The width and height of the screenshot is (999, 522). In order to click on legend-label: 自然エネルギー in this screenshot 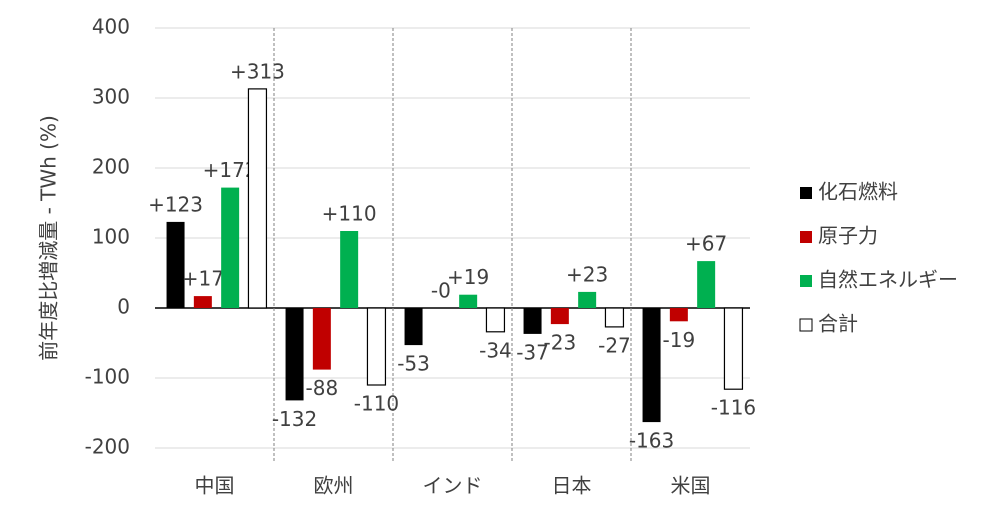, I will do `click(888, 280)`.